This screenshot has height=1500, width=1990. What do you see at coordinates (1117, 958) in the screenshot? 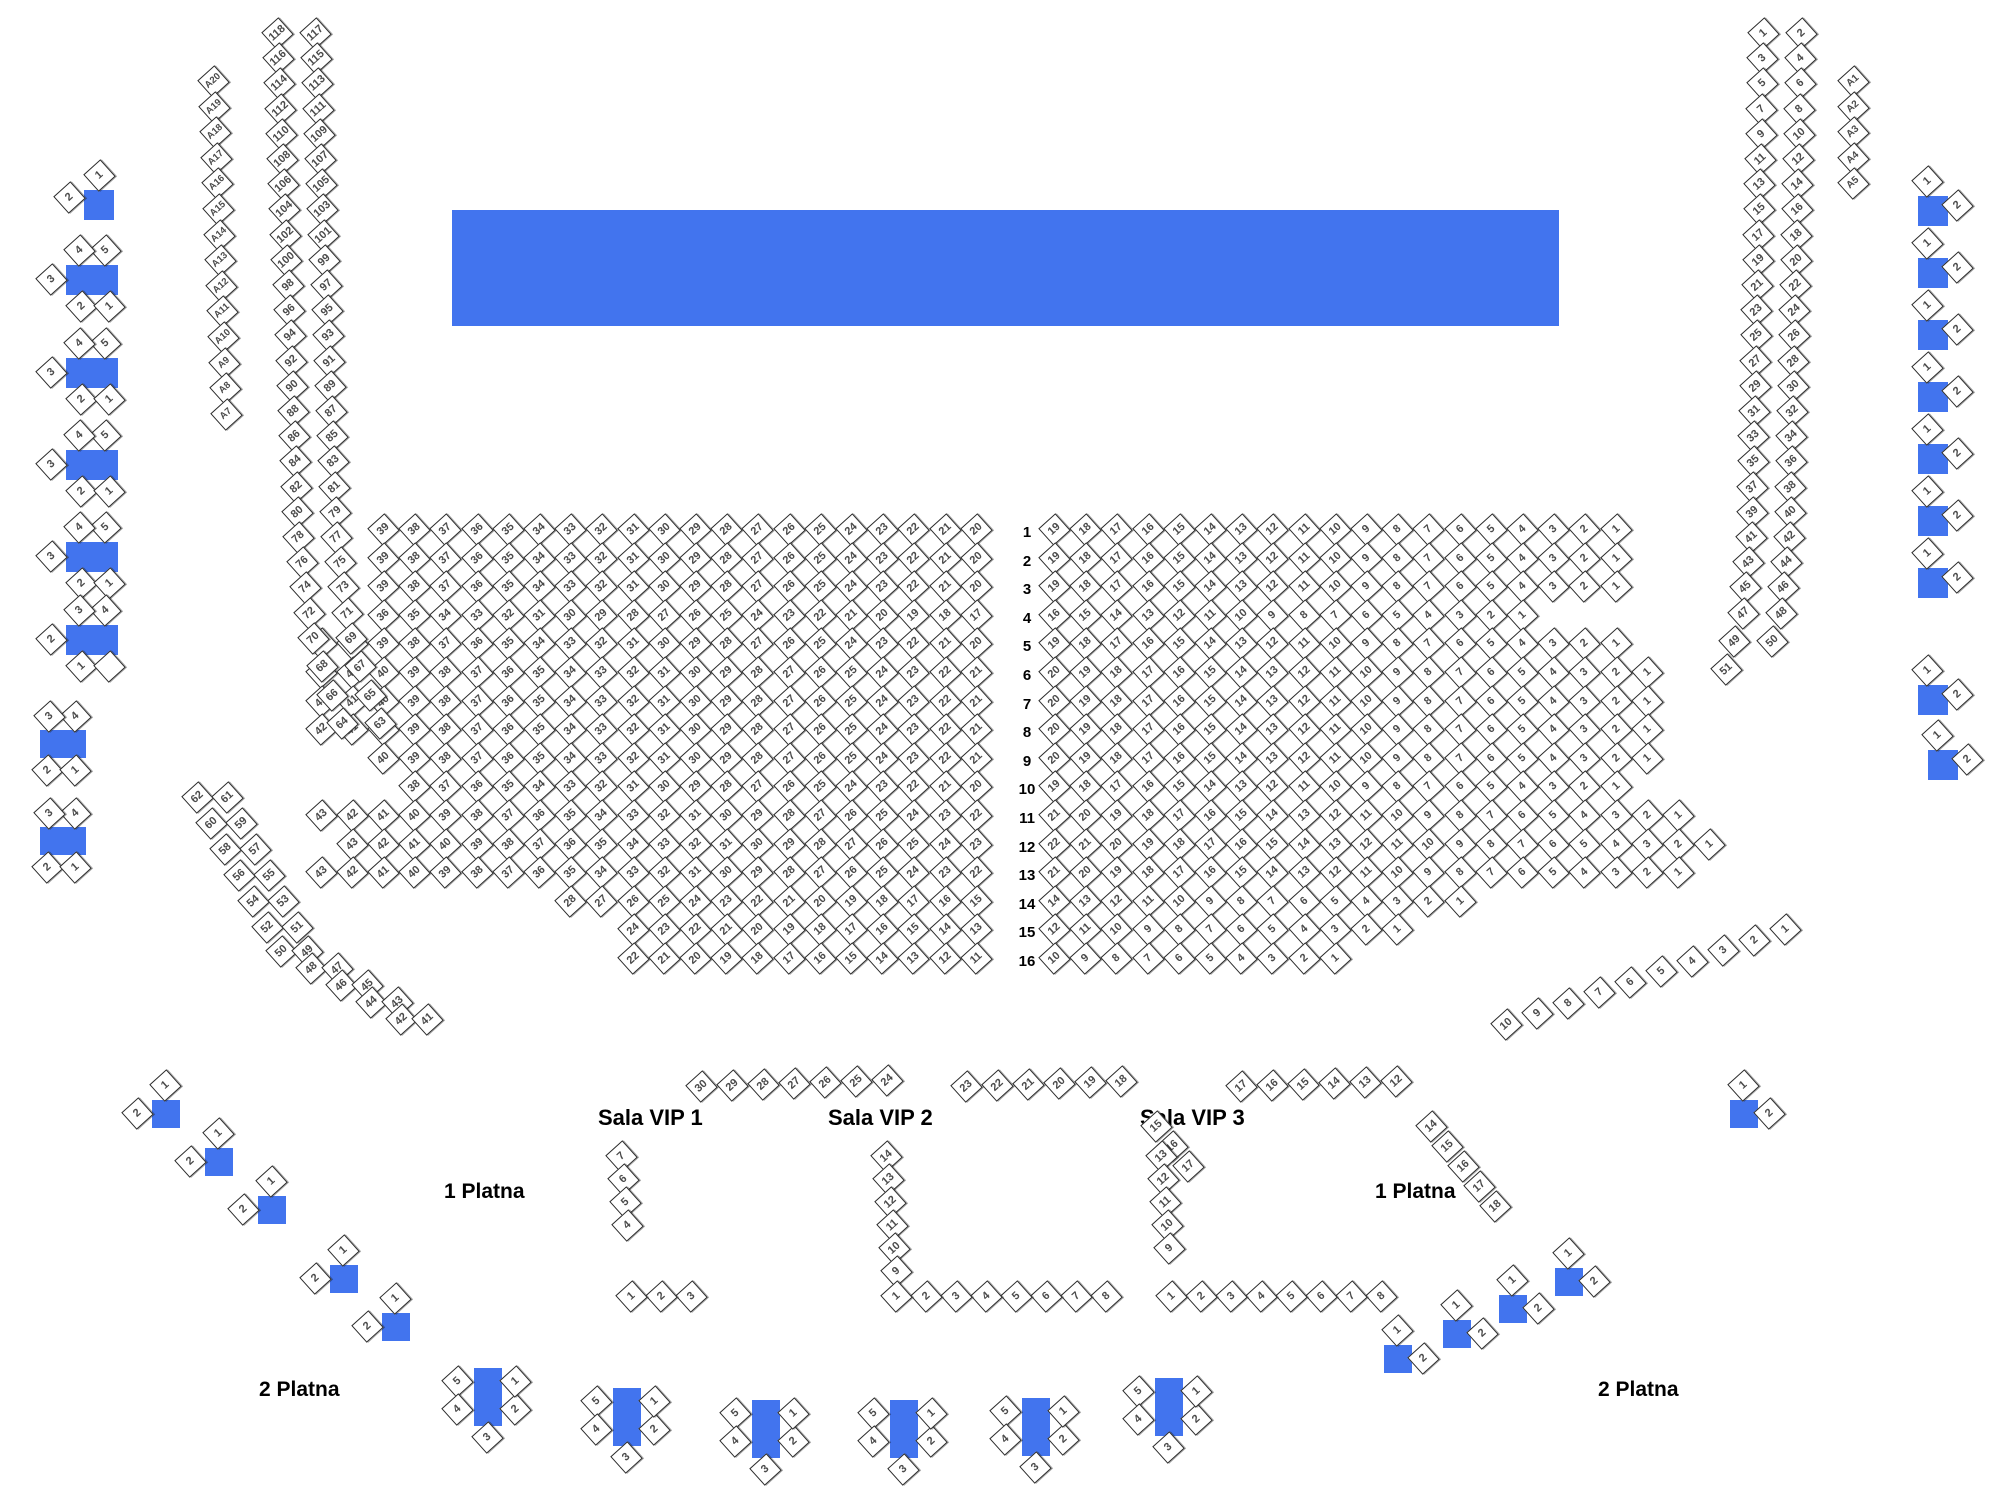
I see `seat-r16-R8: 8` at bounding box center [1117, 958].